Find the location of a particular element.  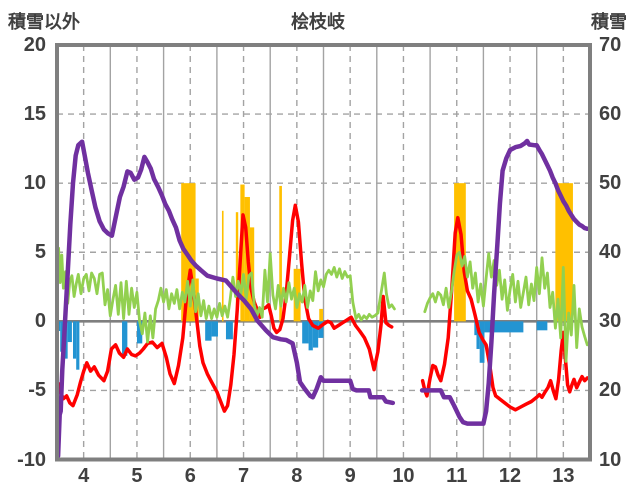

y-left-tick-label: 5 is located at coordinates (40, 252).